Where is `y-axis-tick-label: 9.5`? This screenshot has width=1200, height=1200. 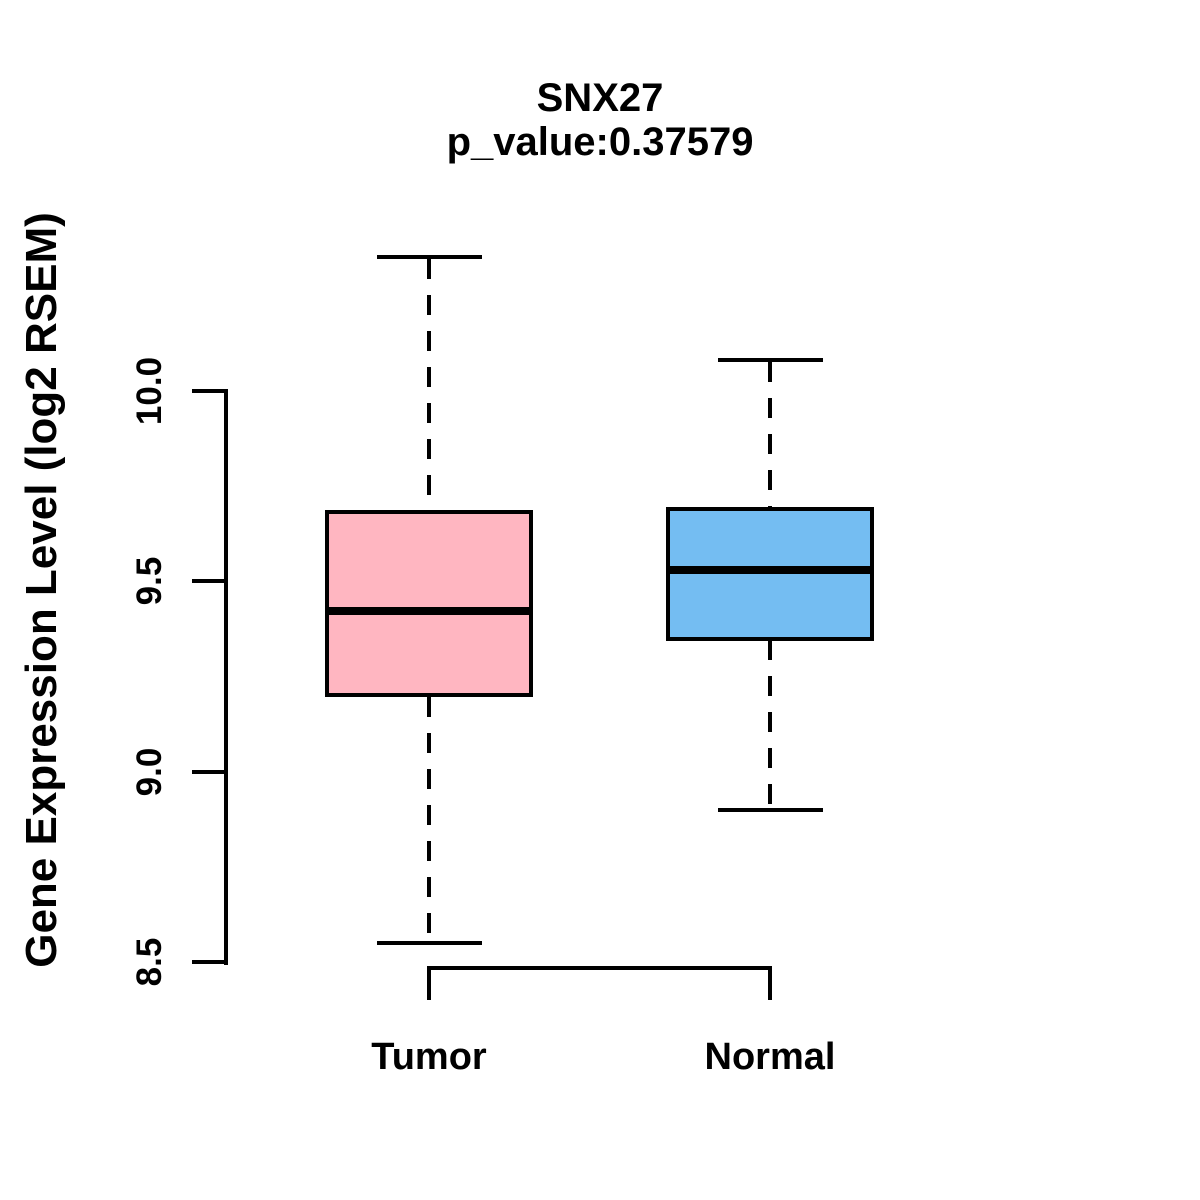
y-axis-tick-label: 9.5 is located at coordinates (149, 581).